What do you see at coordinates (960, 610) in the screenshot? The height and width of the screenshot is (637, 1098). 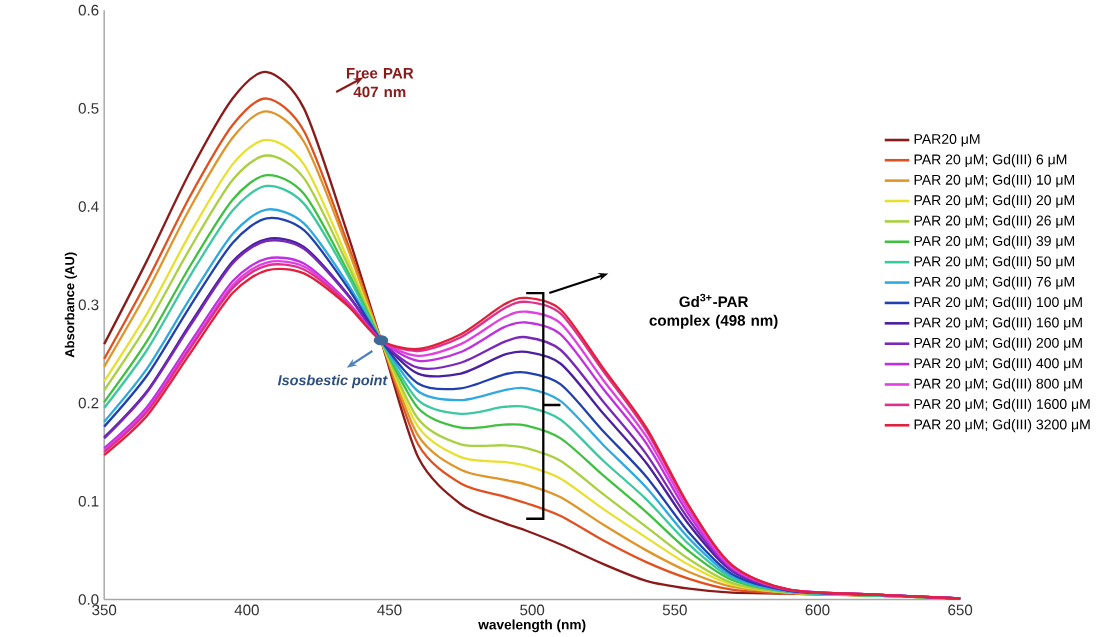 I see `x-tick-label: 650` at bounding box center [960, 610].